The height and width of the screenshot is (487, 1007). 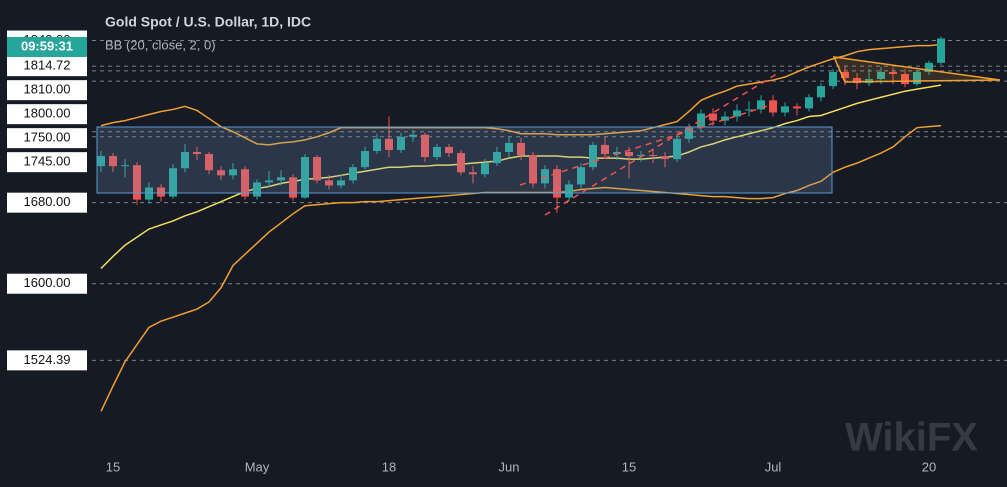 I want to click on y-tick-label: 1745.00, so click(x=47, y=161).